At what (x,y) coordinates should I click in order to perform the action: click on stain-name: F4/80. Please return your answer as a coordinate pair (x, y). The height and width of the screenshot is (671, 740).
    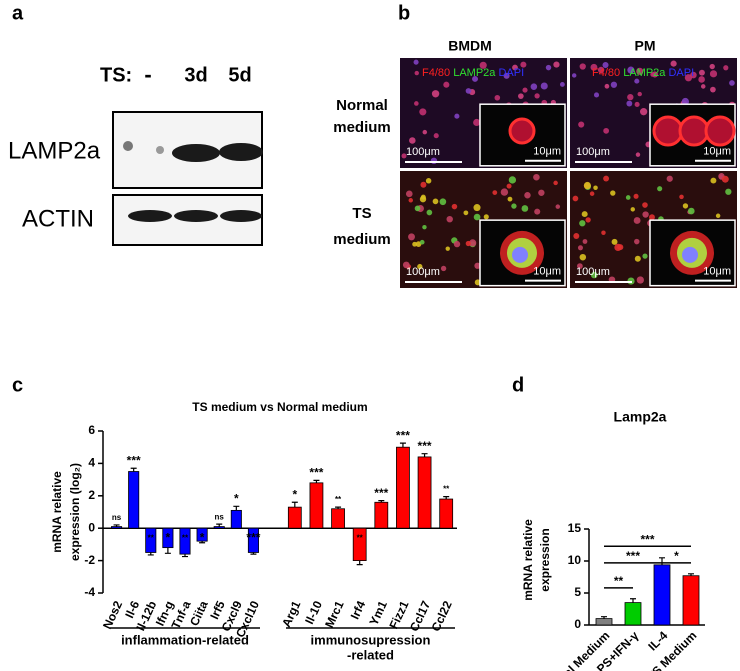
    Looking at the image, I should click on (436, 73).